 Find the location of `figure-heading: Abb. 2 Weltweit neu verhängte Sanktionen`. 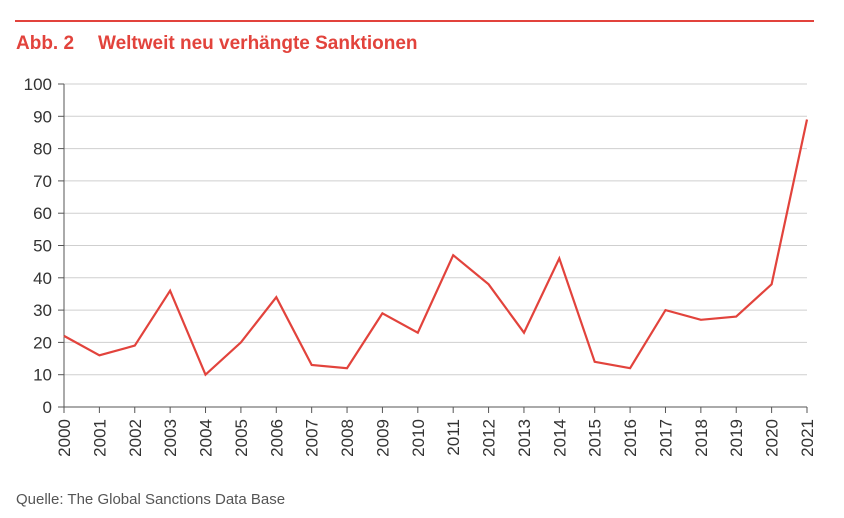

figure-heading: Abb. 2 Weltweit neu verhängte Sanktionen is located at coordinates (217, 44).